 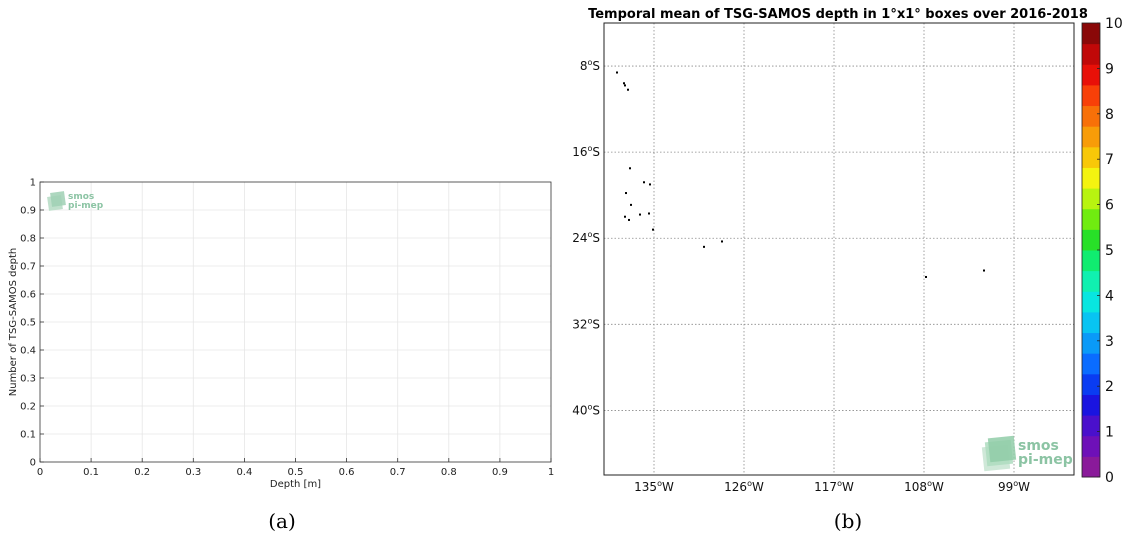 What do you see at coordinates (28, 239) in the screenshot?
I see `panel-a-y-tick-label: 0.8` at bounding box center [28, 239].